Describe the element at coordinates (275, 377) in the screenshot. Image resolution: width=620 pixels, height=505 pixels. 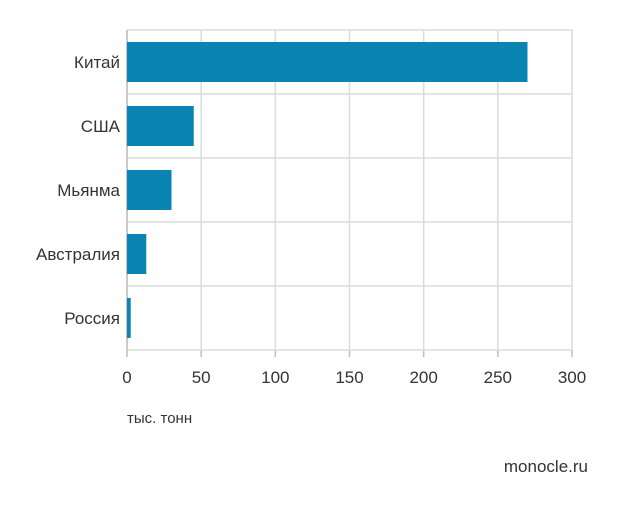
I see `x-tick-label: 100` at that location.